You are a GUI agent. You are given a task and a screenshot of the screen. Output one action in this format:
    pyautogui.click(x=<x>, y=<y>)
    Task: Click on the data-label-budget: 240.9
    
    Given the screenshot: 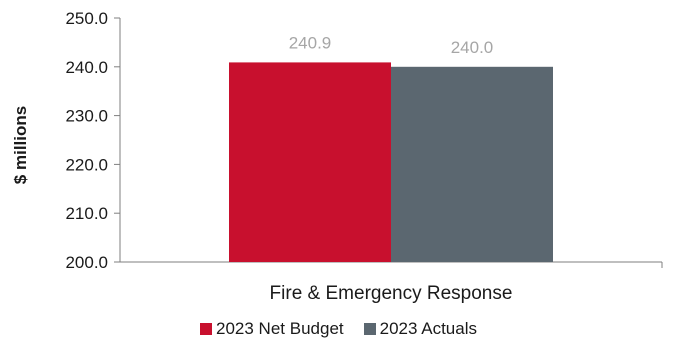 What is the action you would take?
    pyautogui.click(x=310, y=42)
    